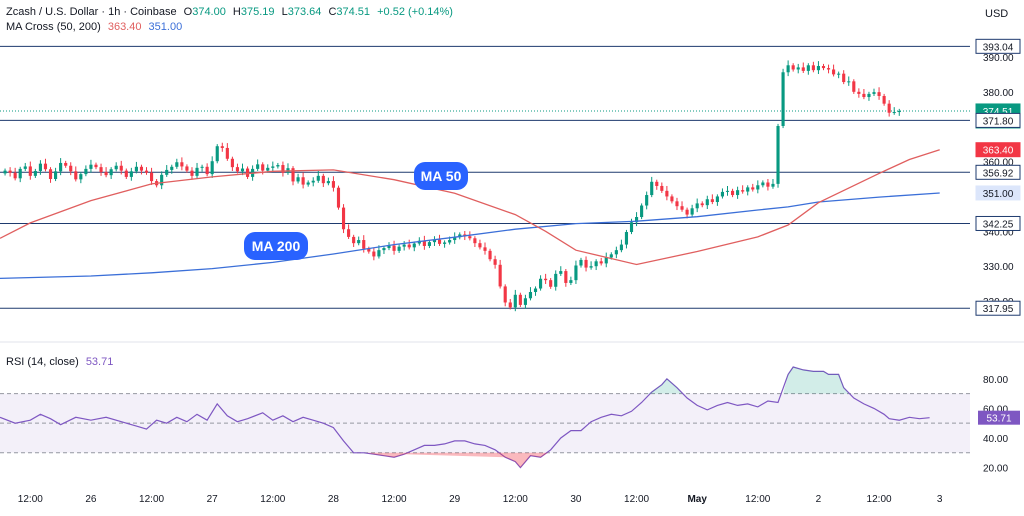  I want to click on ma200-annotation-text: MA 200, so click(276, 246).